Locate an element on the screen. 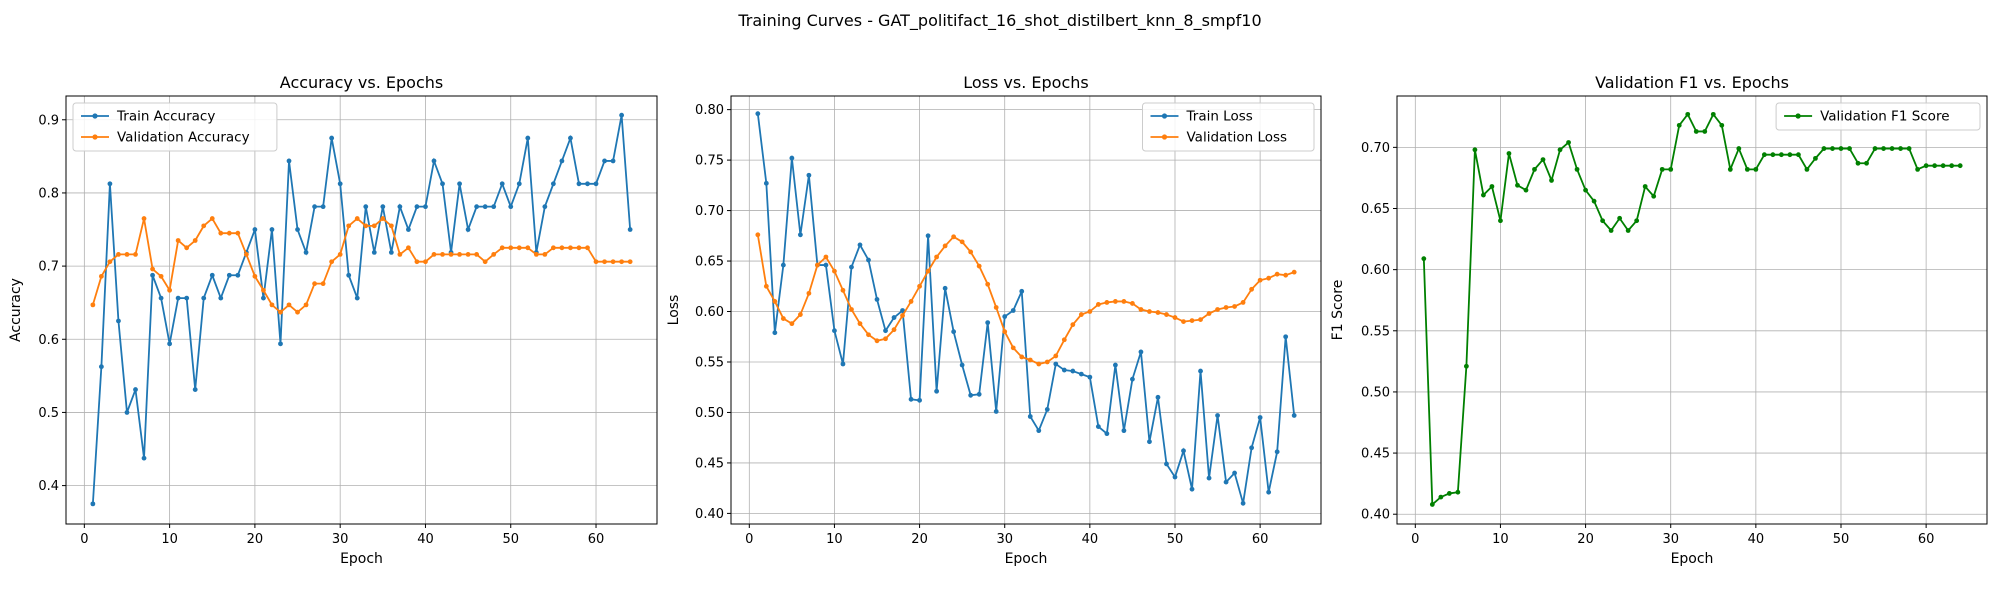 The height and width of the screenshot is (600, 2000). y-tick-label: 0.7 is located at coordinates (48, 267).